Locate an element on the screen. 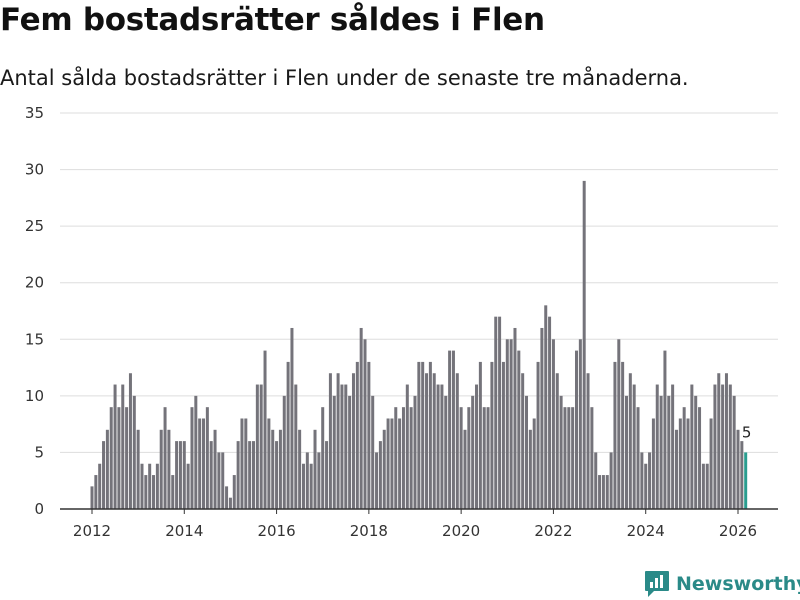  y-tick-label: 15 is located at coordinates (34, 339).